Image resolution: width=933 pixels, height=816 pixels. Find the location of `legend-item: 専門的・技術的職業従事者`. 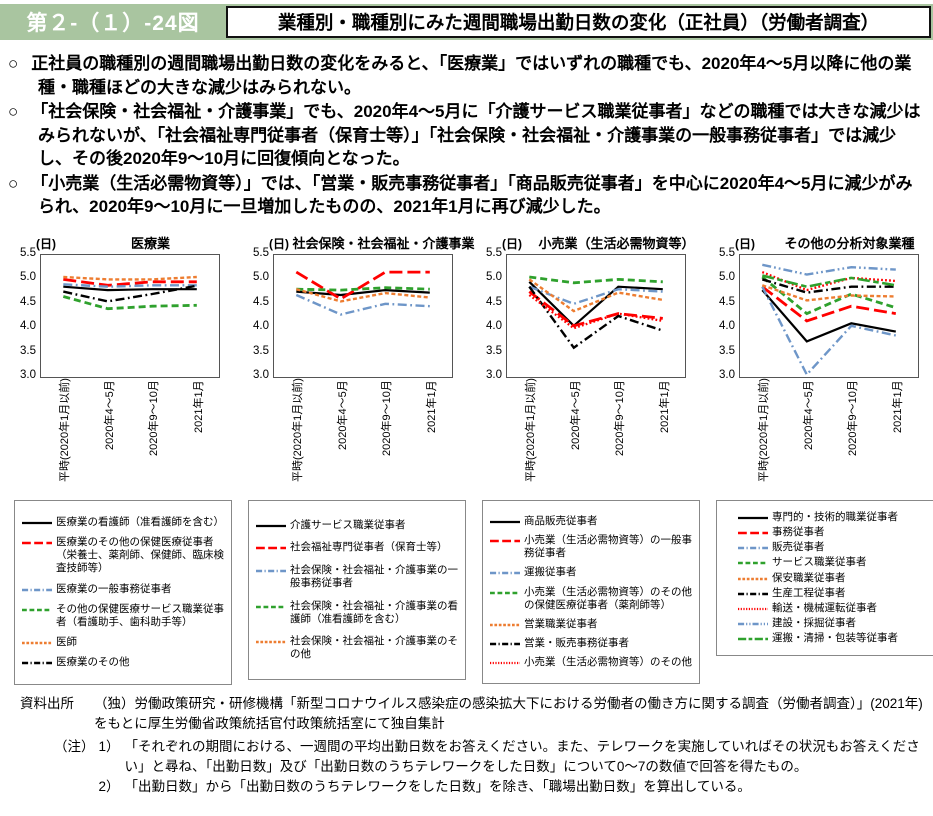

legend-item: 専門的・技術的職業従事者 is located at coordinates (826, 517).